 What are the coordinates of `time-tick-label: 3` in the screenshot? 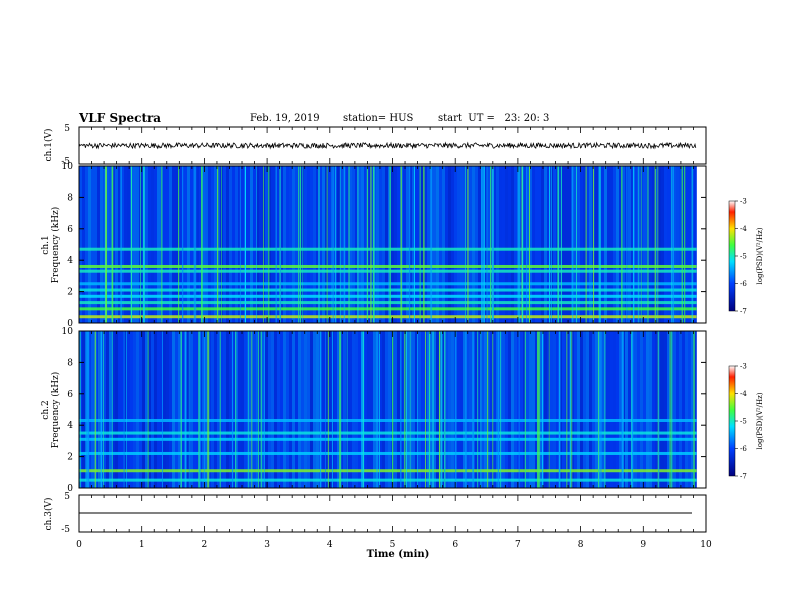 It's located at (267, 545).